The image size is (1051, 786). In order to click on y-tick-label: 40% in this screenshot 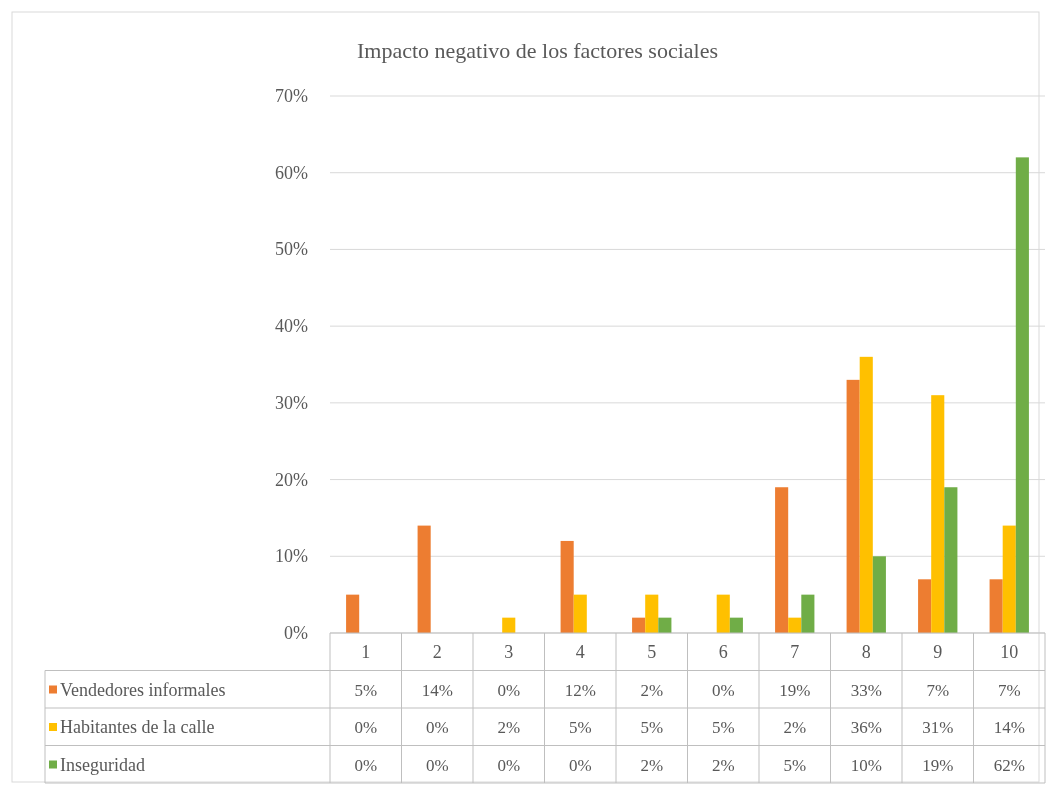, I will do `click(291, 326)`.